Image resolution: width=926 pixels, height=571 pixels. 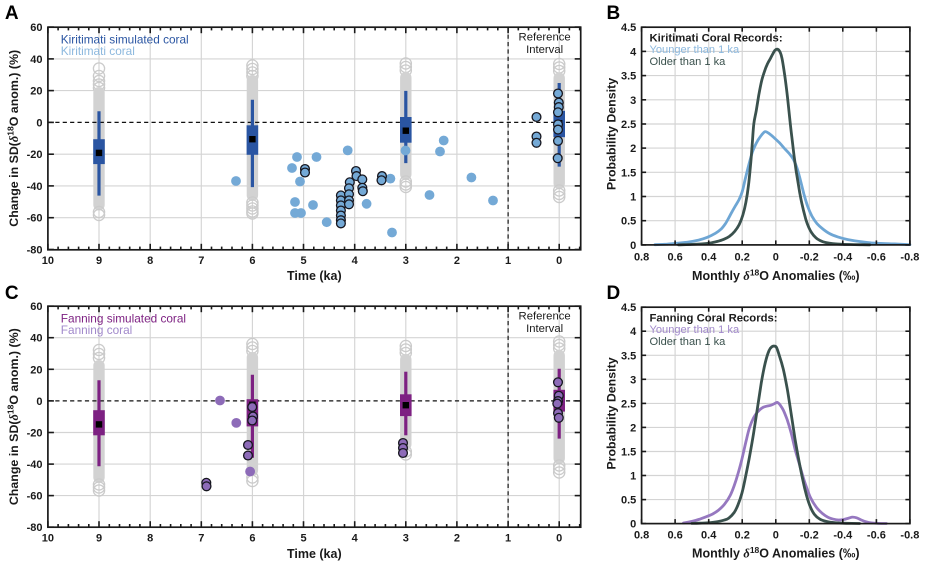 What do you see at coordinates (714, 318) in the screenshot?
I see `svg-text: Fanning Coral Records:` at bounding box center [714, 318].